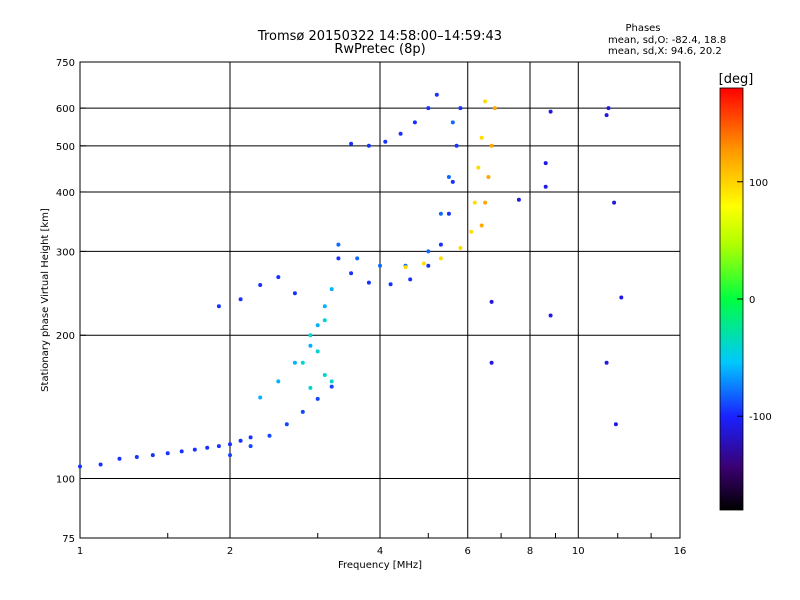  Describe the element at coordinates (760, 417) in the screenshot. I see `colorbar-tick-label: -100` at that location.